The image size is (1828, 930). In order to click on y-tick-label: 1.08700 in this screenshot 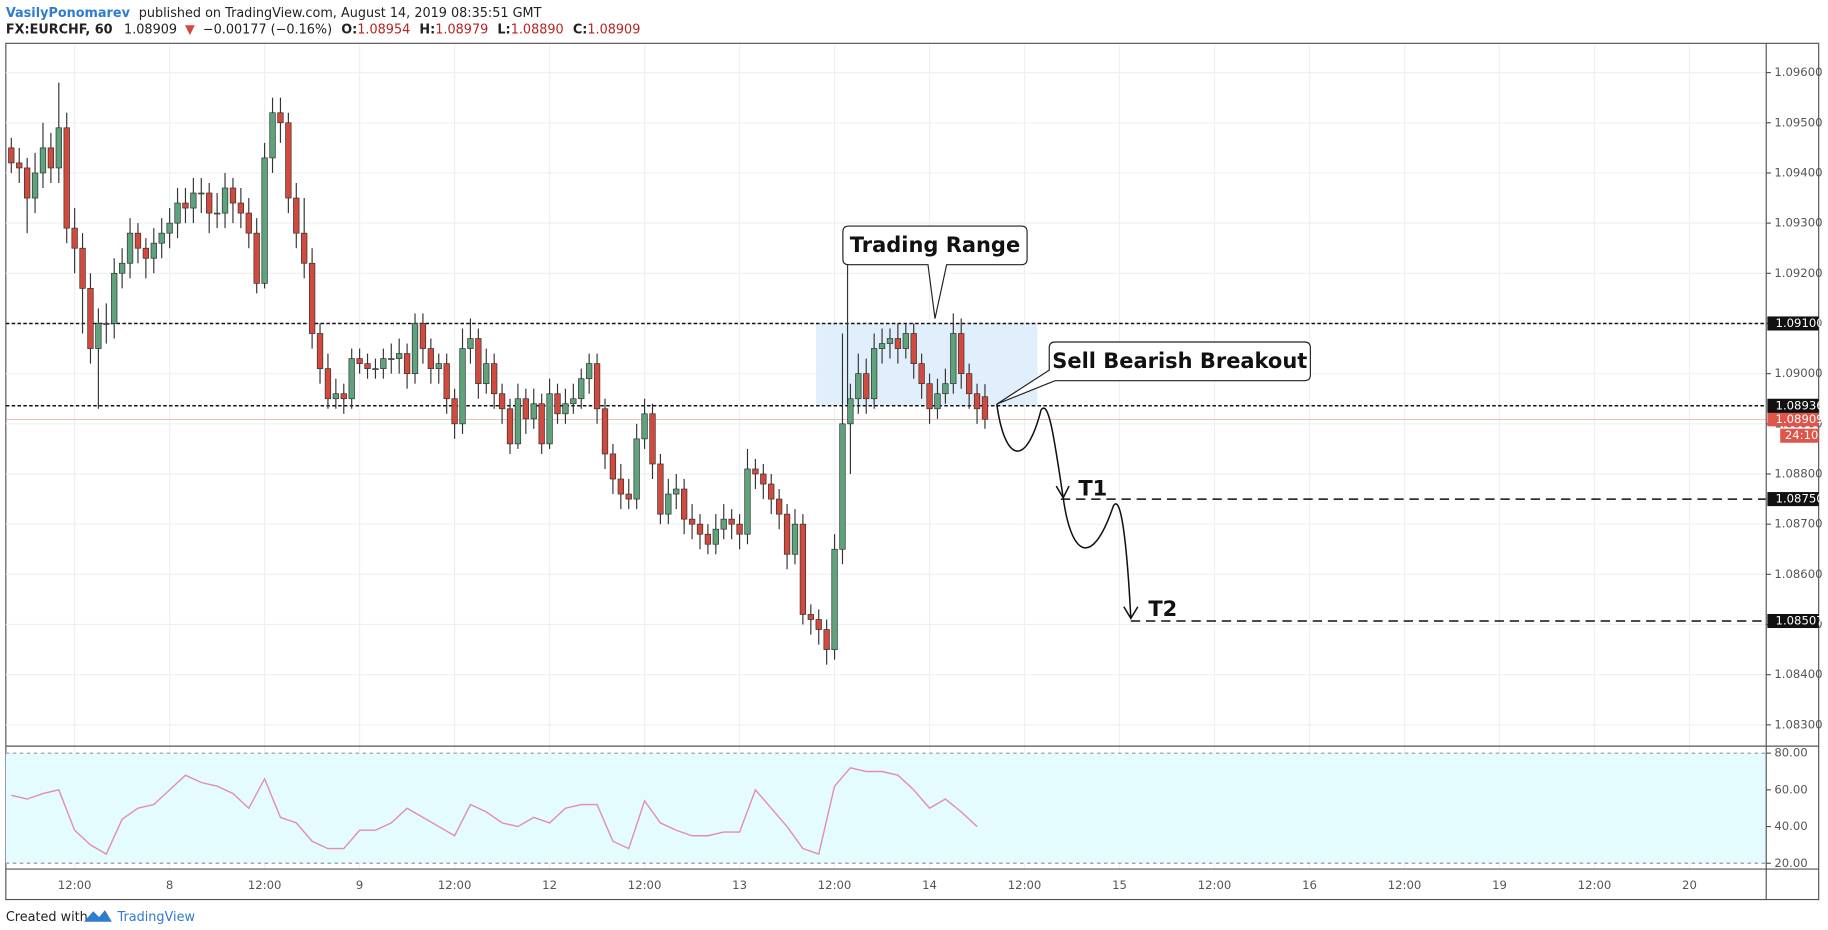, I will do `click(1798, 524)`.